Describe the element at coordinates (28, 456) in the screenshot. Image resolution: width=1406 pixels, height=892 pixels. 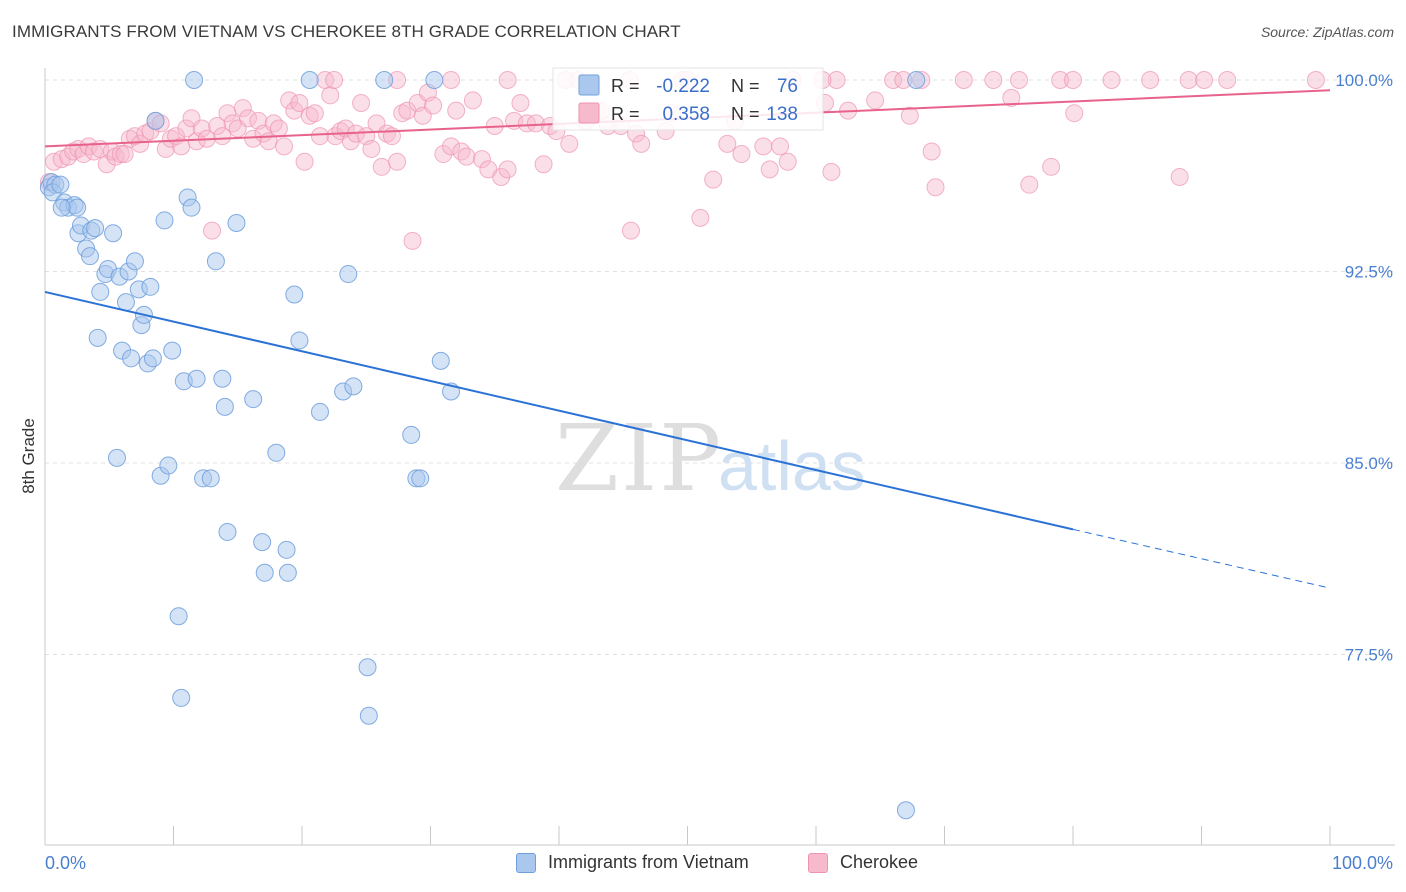
I see `y-axis-label: 8th Grade` at that location.